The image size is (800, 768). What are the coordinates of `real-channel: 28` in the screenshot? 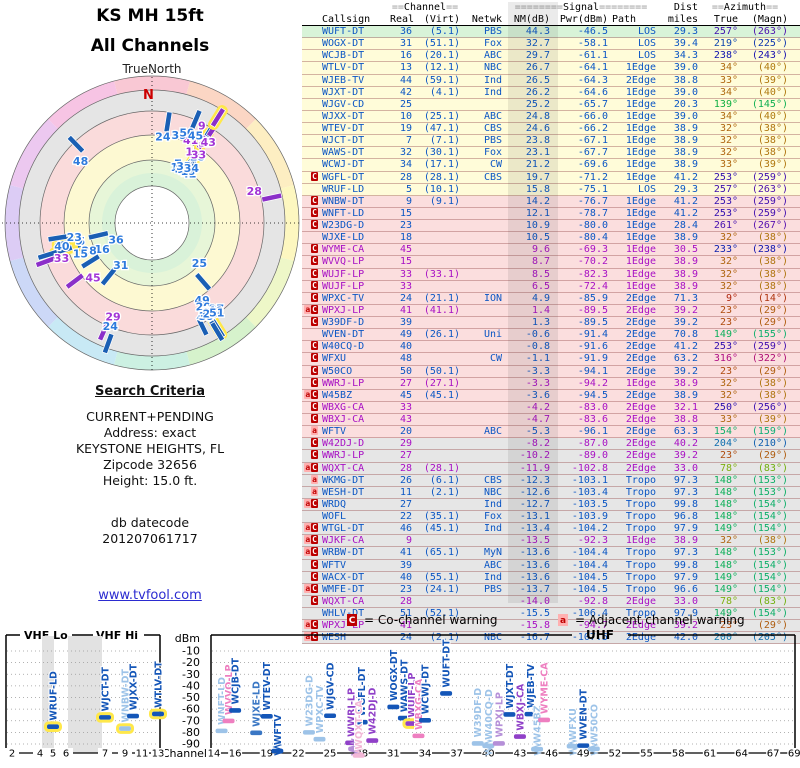 It's located at (405, 177).